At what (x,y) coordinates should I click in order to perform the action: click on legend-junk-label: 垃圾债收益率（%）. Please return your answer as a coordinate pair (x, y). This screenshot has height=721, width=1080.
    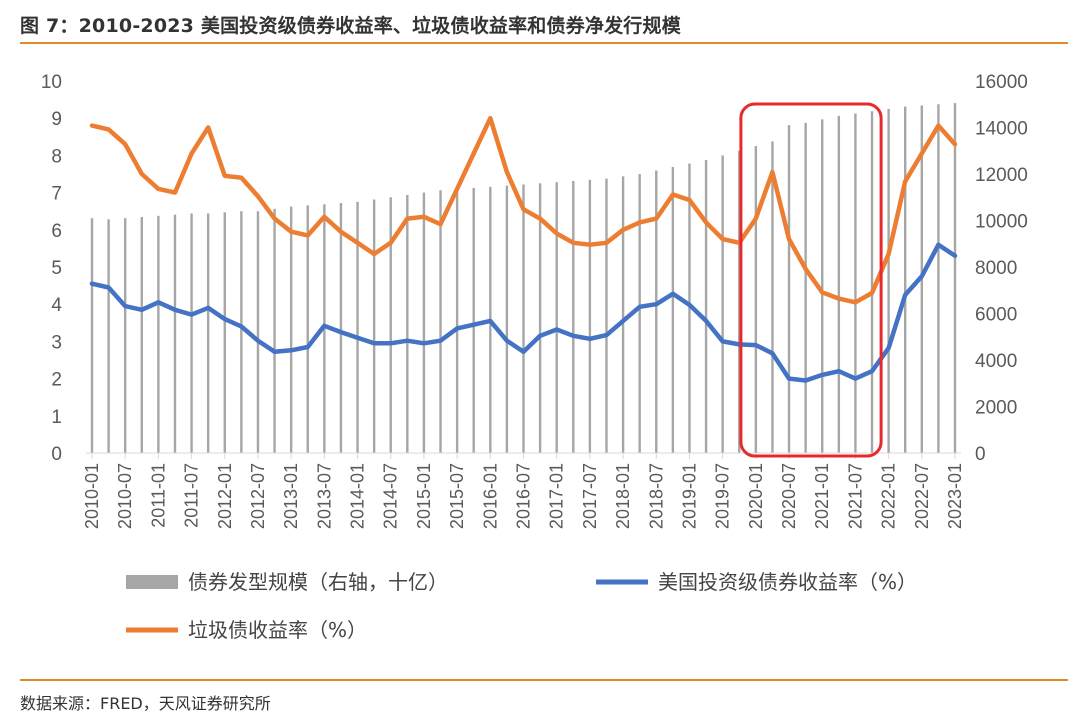
    Looking at the image, I should click on (277, 630).